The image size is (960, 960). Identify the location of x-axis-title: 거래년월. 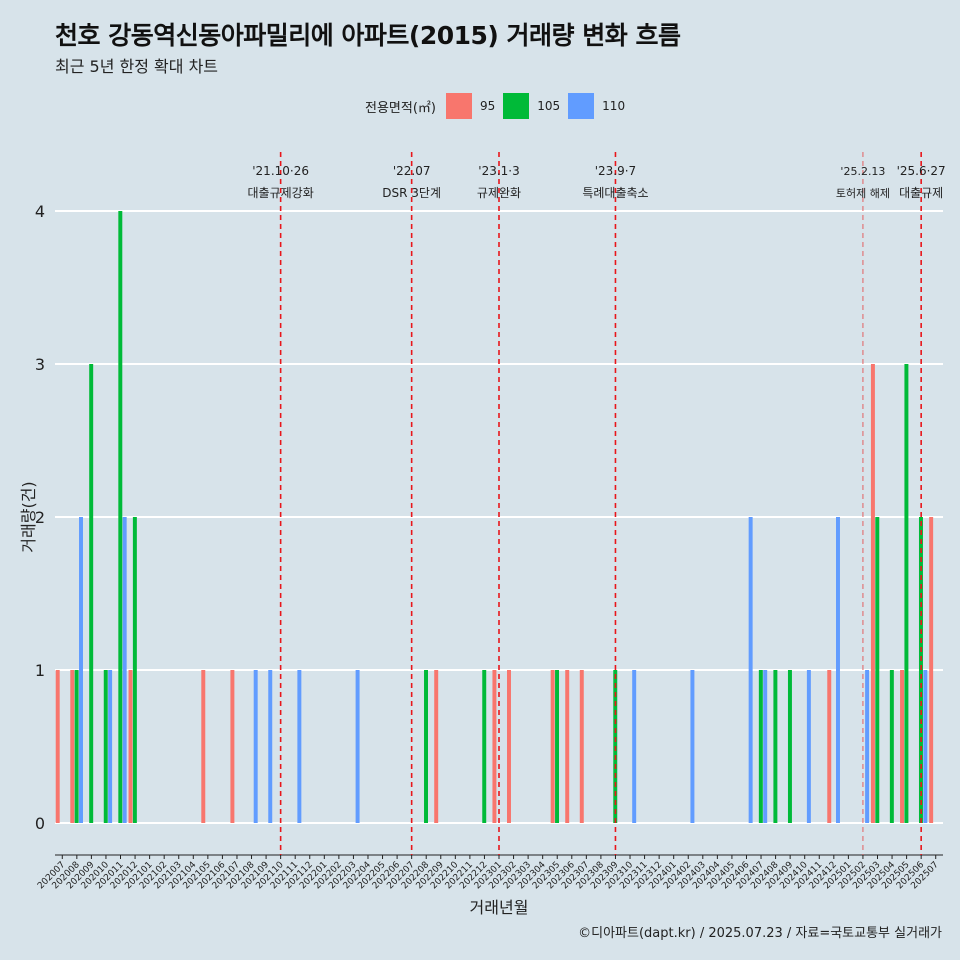
(499, 907).